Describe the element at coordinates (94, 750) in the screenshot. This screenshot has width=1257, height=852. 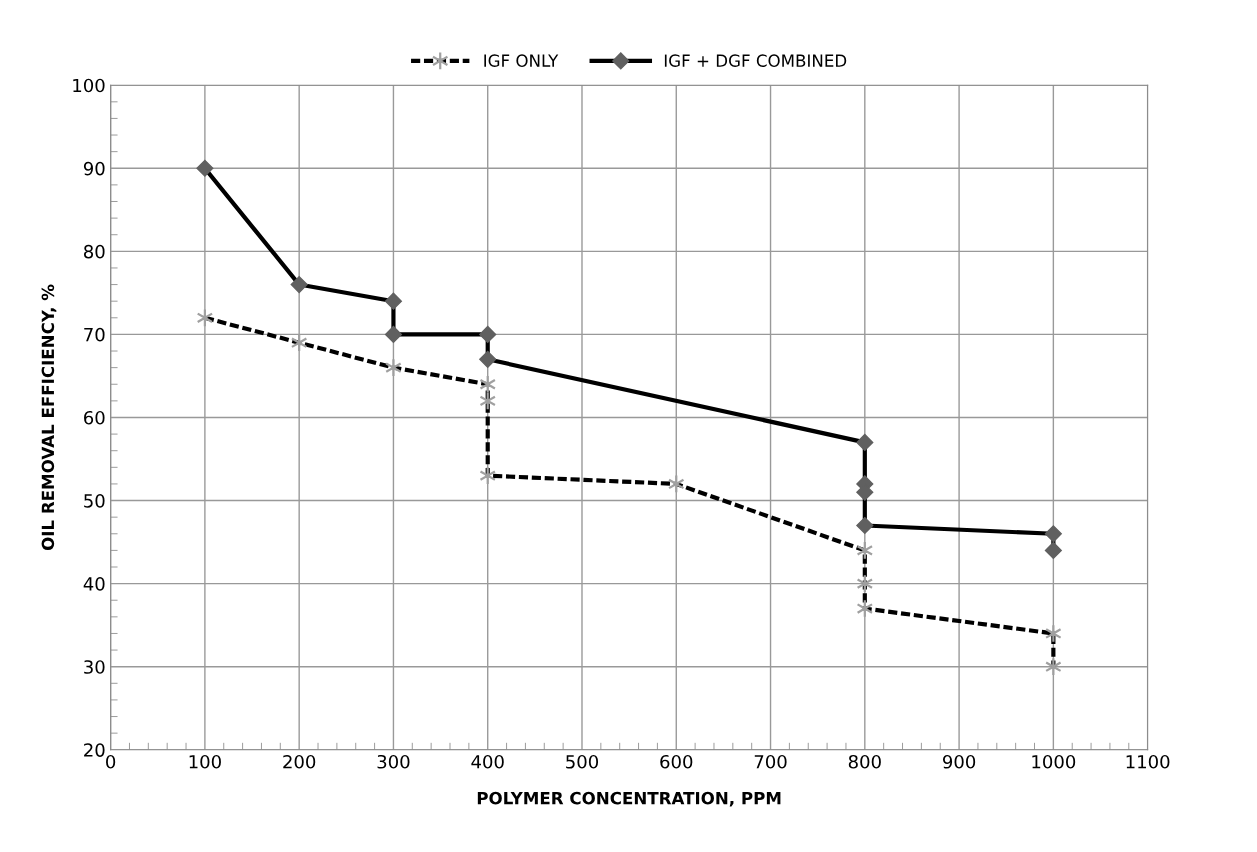
I see `y-tick-label: 20` at that location.